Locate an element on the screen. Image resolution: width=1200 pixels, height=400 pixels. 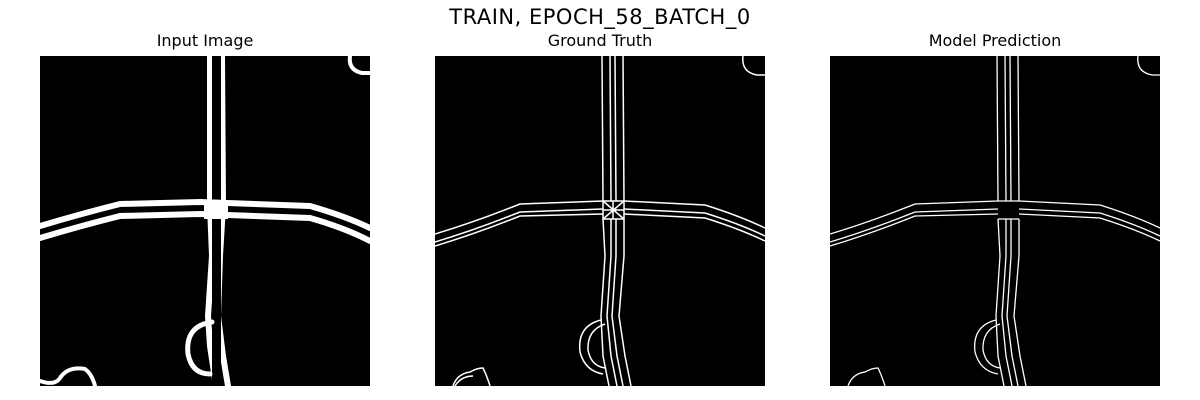
panel-title-ground-truth: Ground Truth is located at coordinates (600, 40).